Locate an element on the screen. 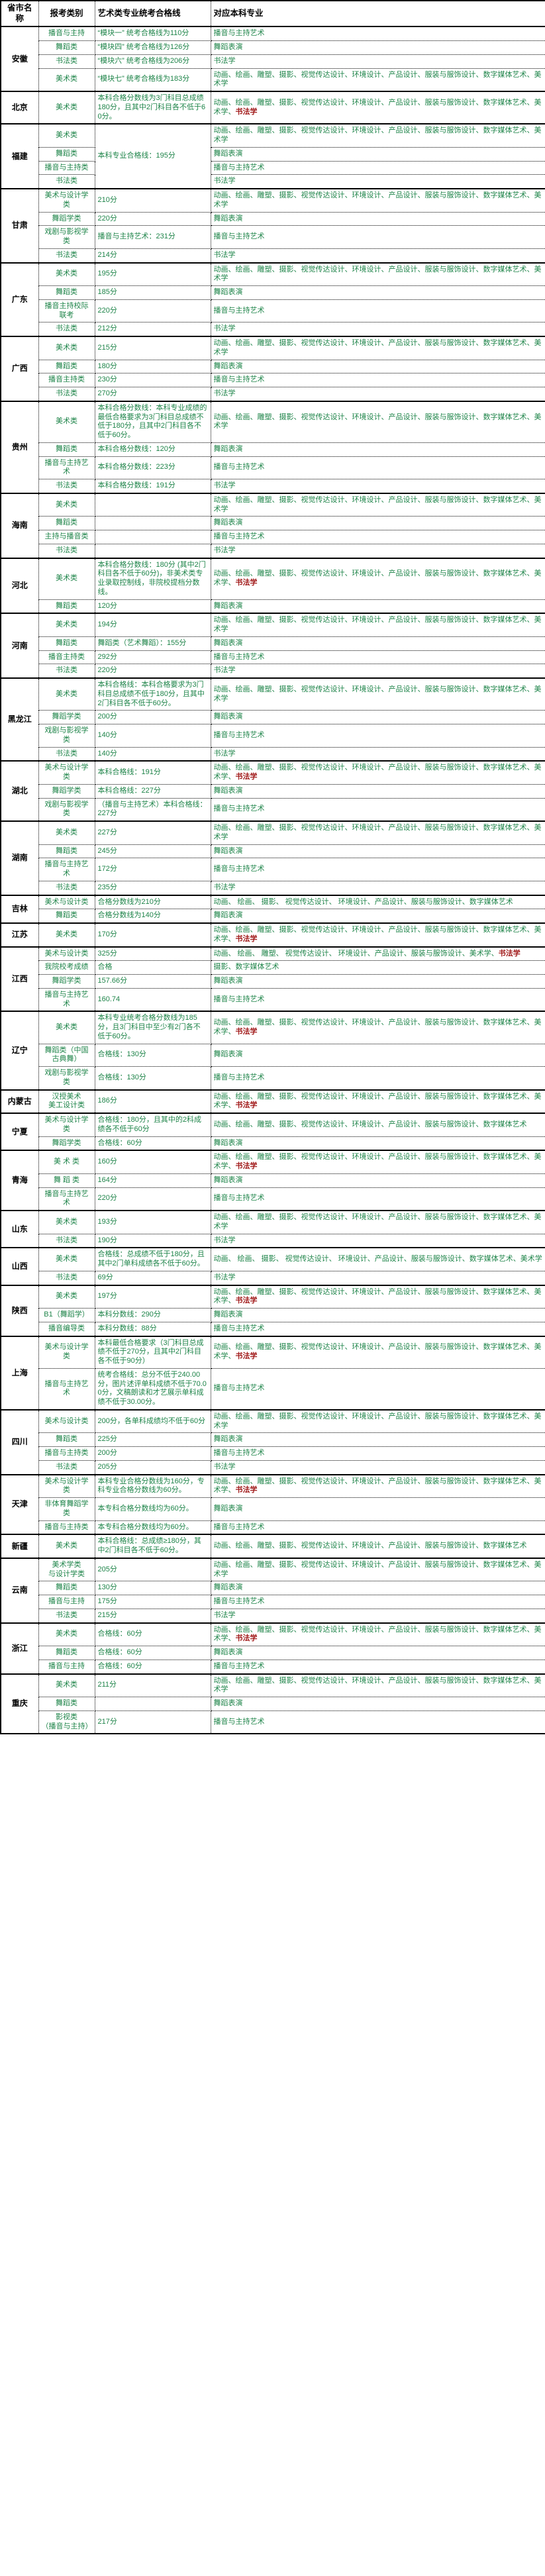 The height and width of the screenshot is (2576, 545). province-cell: 江西 is located at coordinates (19, 979).